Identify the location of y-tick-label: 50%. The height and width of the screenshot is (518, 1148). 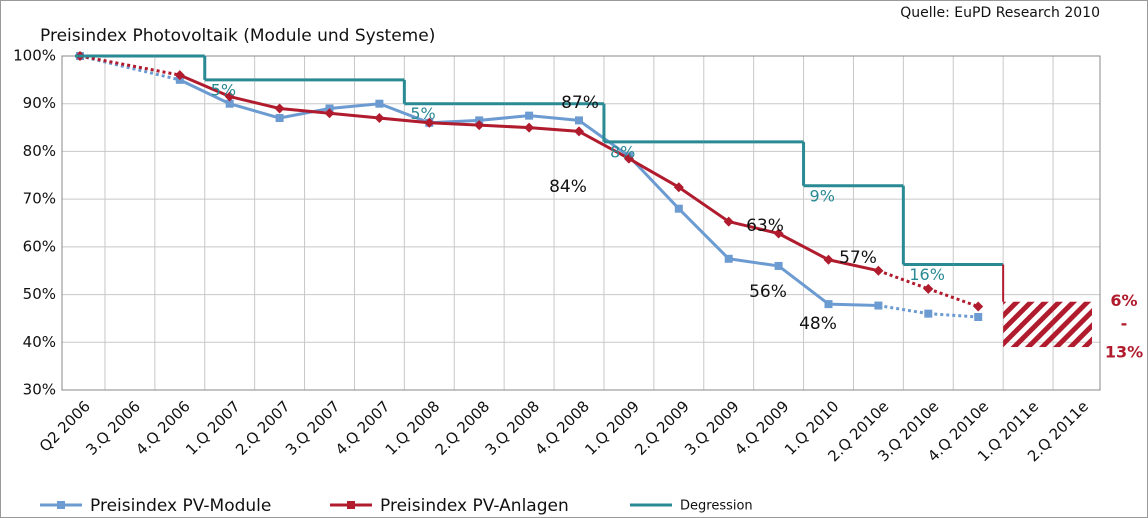
(39, 294).